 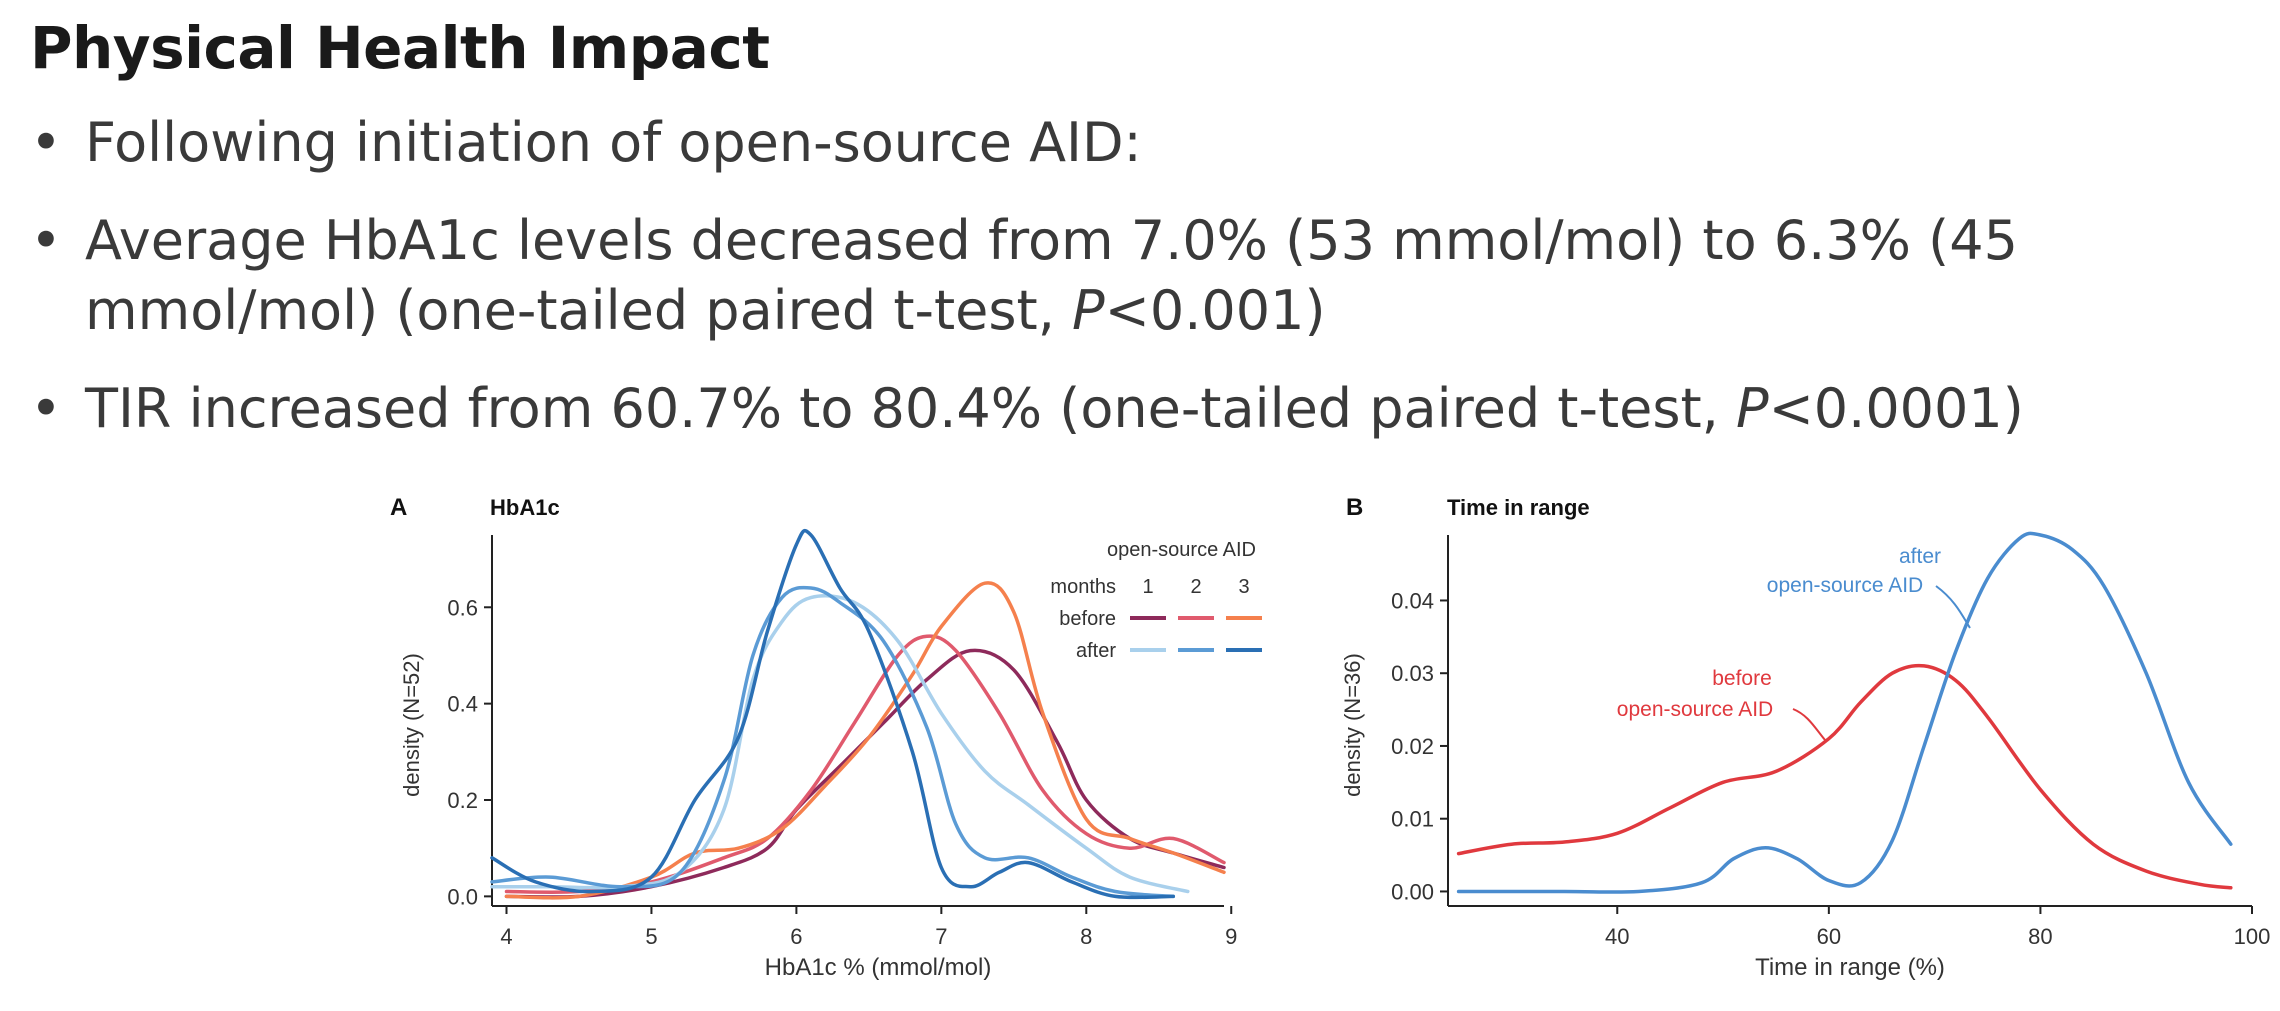 I want to click on bullet-text: Following initiation of open-source AID:, so click(x=613, y=142).